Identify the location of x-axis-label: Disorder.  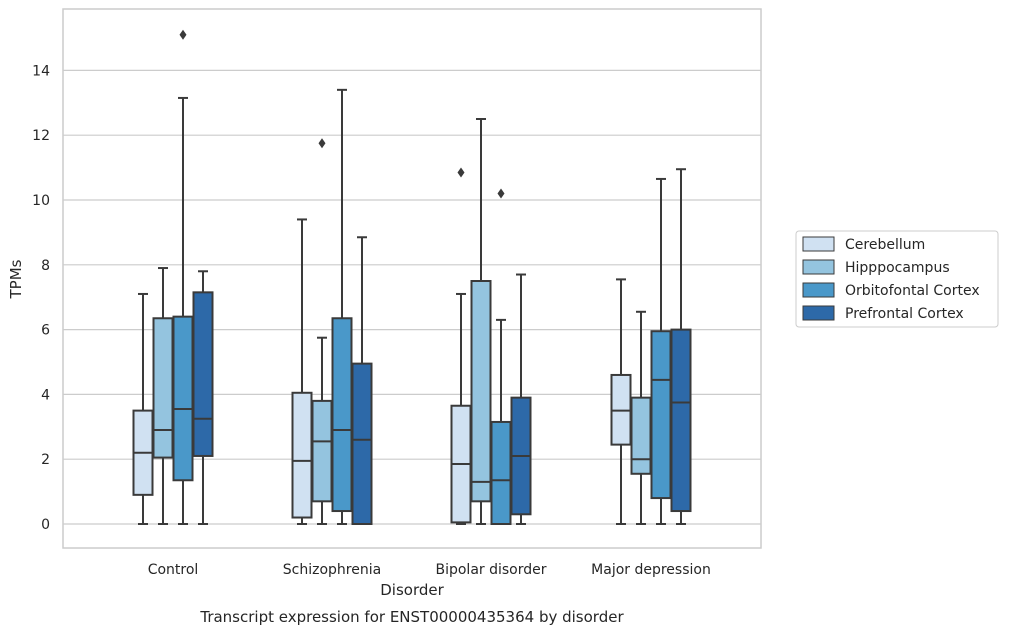
(412, 590).